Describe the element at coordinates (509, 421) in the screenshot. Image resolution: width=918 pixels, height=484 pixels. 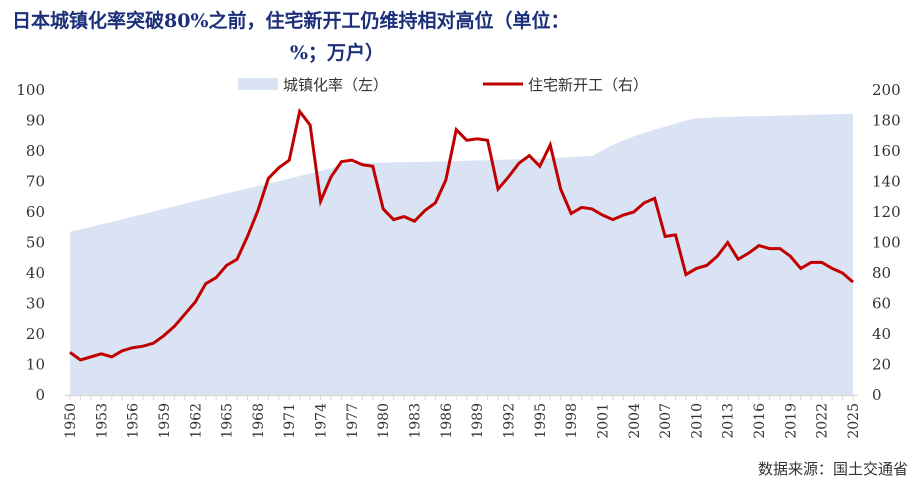
I see `x-tick-label: 1992` at that location.